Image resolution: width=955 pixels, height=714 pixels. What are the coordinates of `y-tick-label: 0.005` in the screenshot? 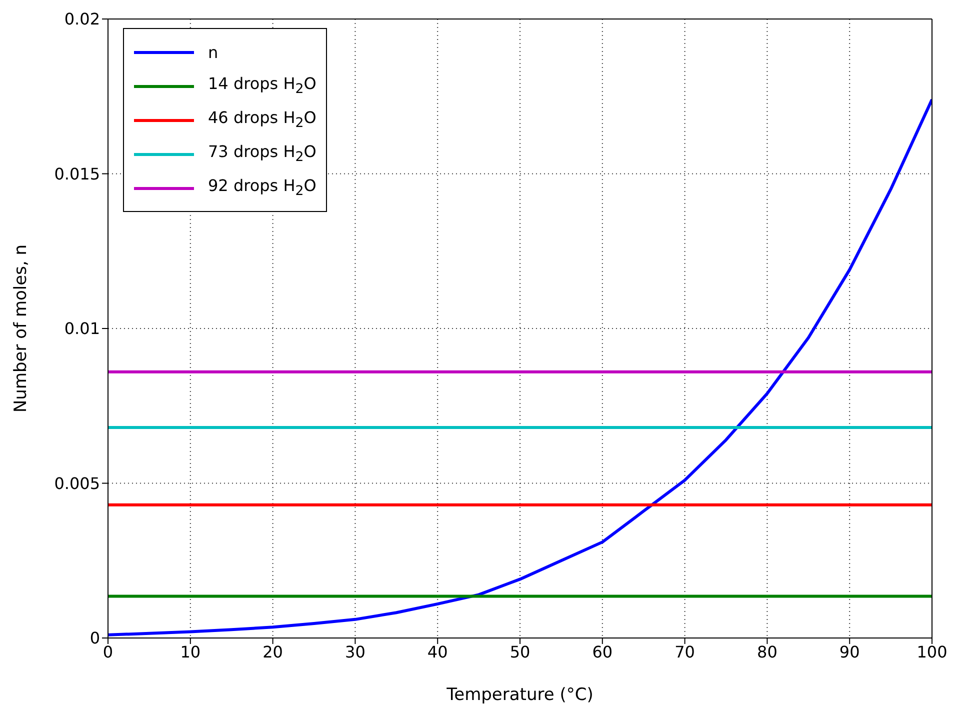 It's located at (77, 483).